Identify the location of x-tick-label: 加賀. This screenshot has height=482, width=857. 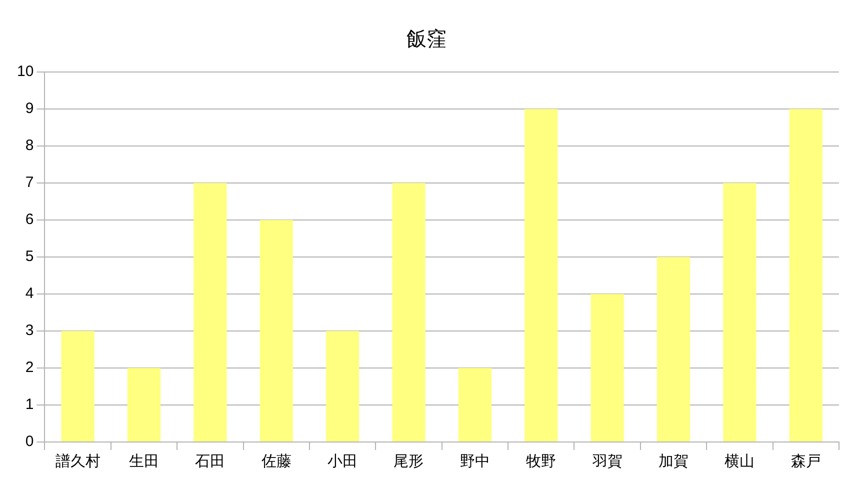
(673, 461).